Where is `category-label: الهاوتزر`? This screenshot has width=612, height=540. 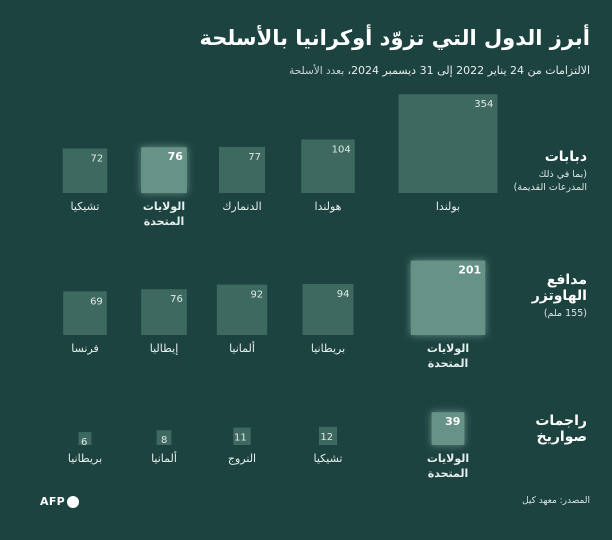
category-label: الهاوتزر is located at coordinates (559, 296).